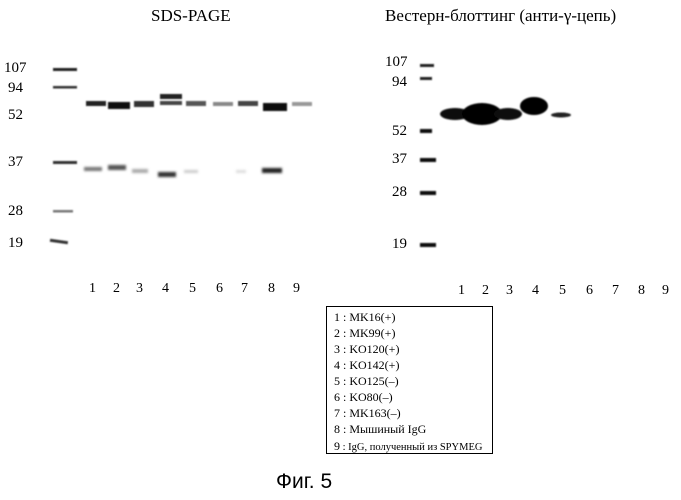  Describe the element at coordinates (140, 171) in the screenshot. I see `sds-lane3-light` at that location.